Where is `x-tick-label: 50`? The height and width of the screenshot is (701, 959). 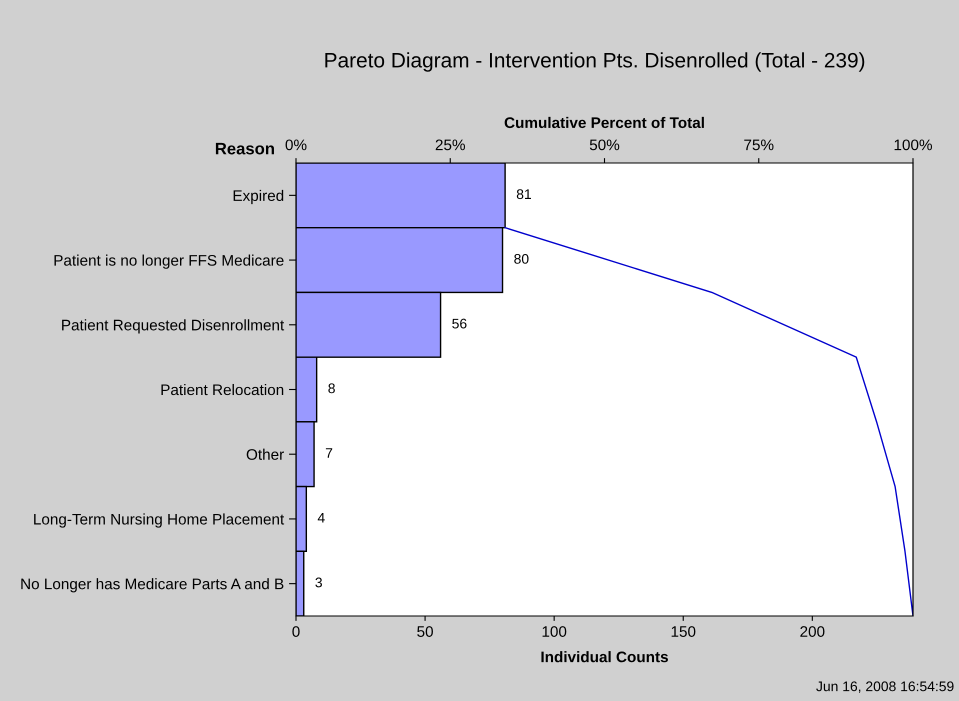 x-tick-label: 50 is located at coordinates (425, 631).